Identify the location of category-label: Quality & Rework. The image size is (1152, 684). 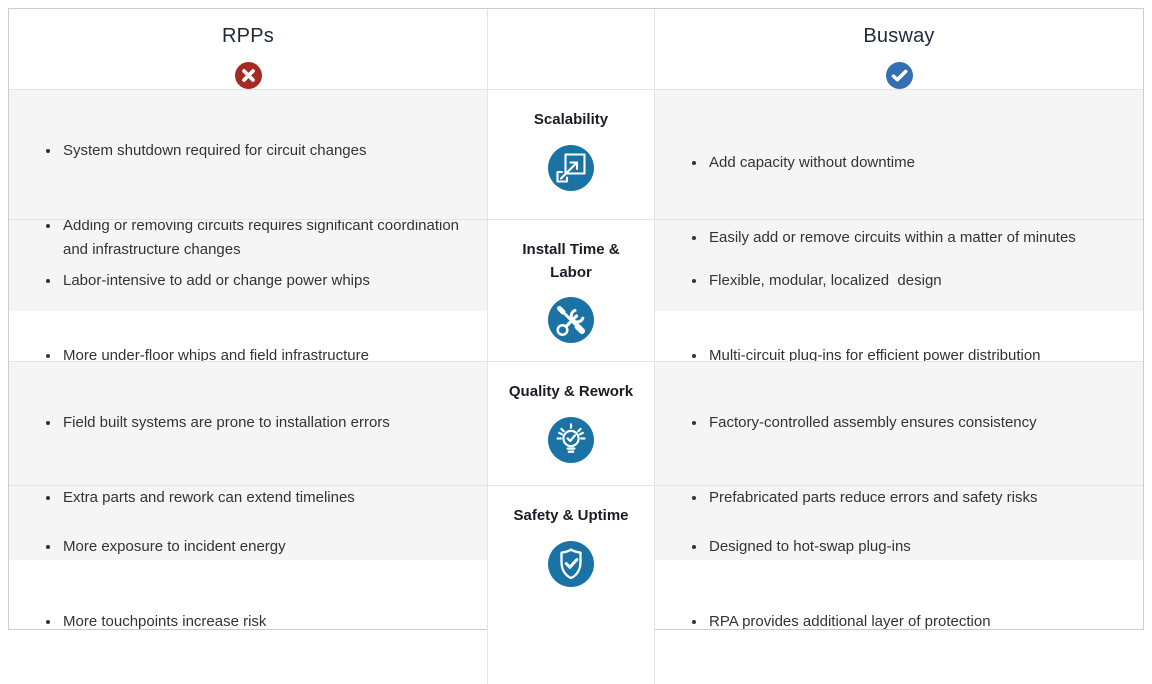
(571, 391).